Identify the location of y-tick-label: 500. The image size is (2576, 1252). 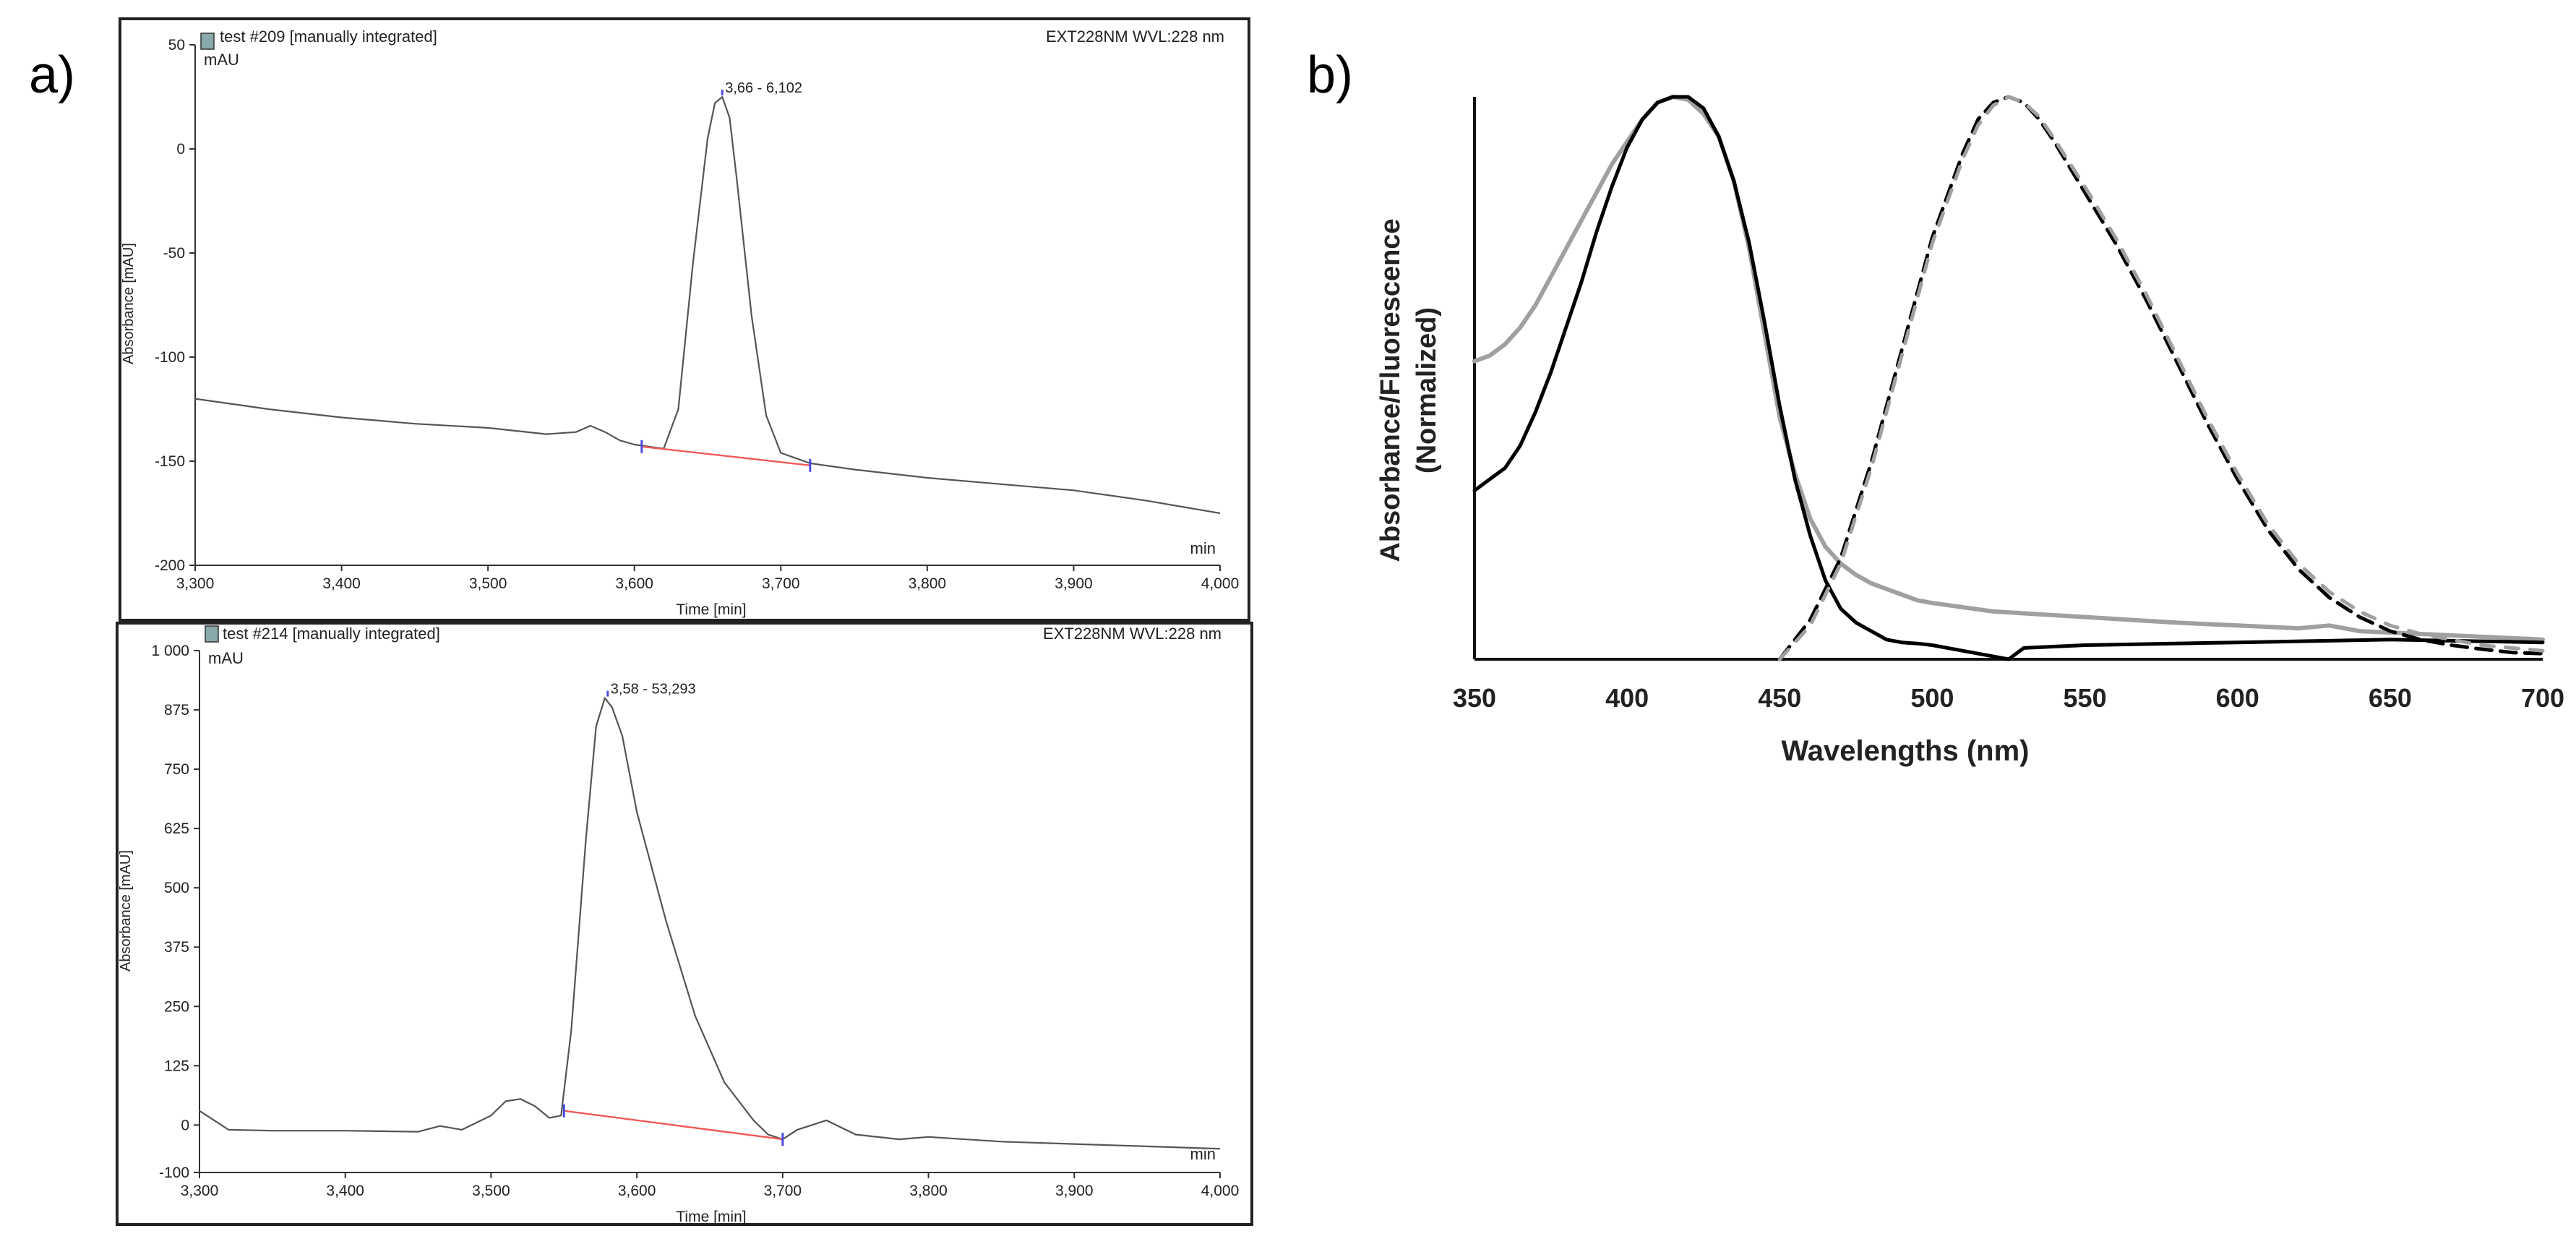
(177, 888).